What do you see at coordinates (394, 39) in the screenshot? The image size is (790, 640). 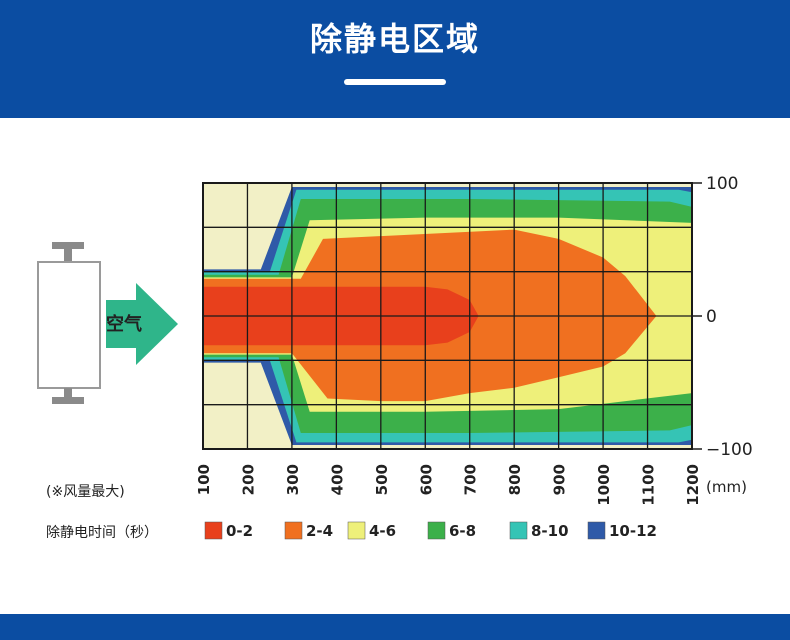 I see `page-title: 除静电区域` at bounding box center [394, 39].